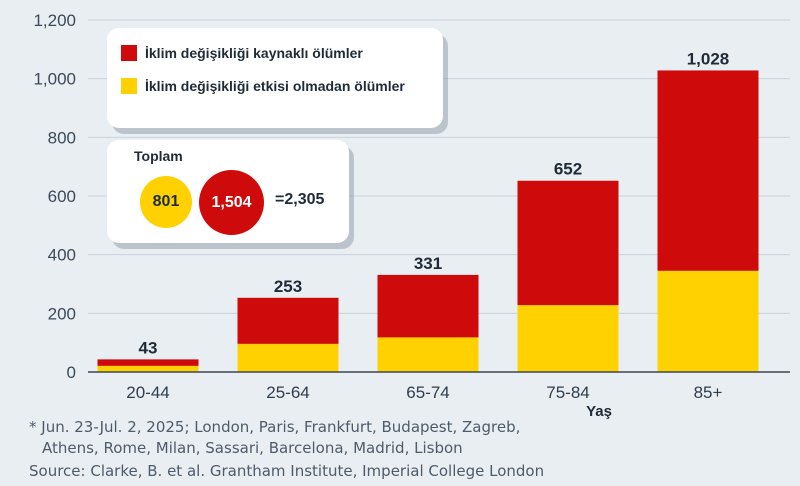 This screenshot has width=800, height=486. What do you see at coordinates (166, 202) in the screenshot?
I see `yellow-total-circle: 801` at bounding box center [166, 202].